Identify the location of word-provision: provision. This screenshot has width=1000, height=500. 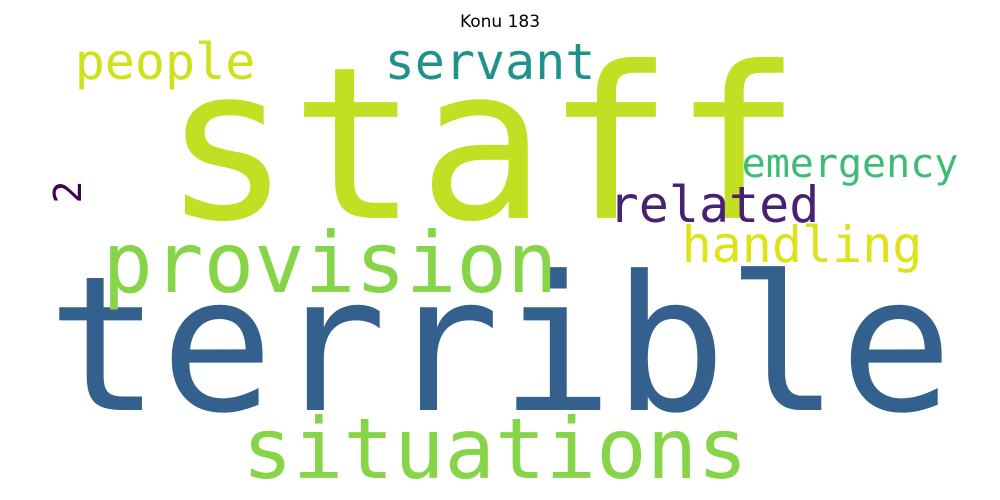
(329, 263).